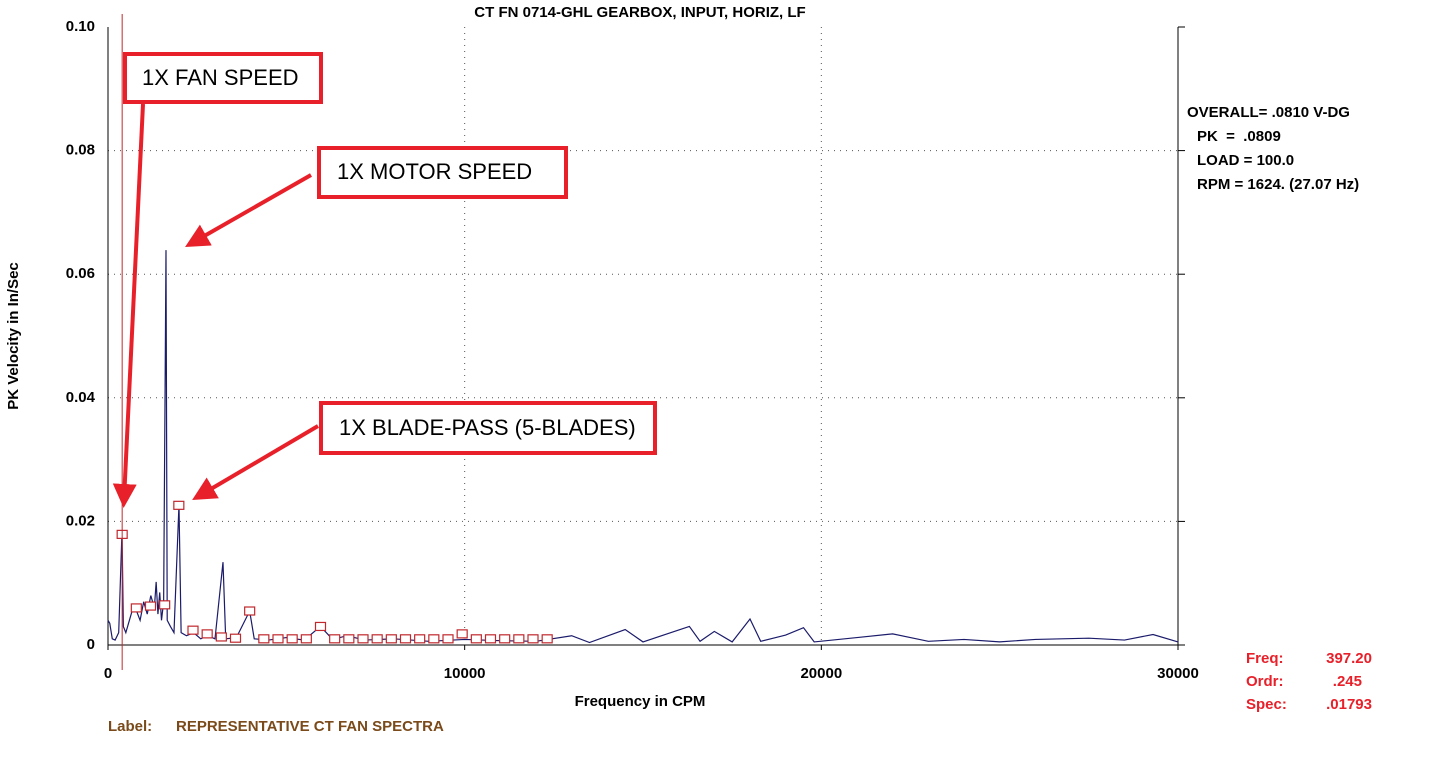 Image resolution: width=1439 pixels, height=761 pixels. What do you see at coordinates (1278, 184) in the screenshot?
I see `info-line: RPM = 1624. (27.07 Hz)` at bounding box center [1278, 184].